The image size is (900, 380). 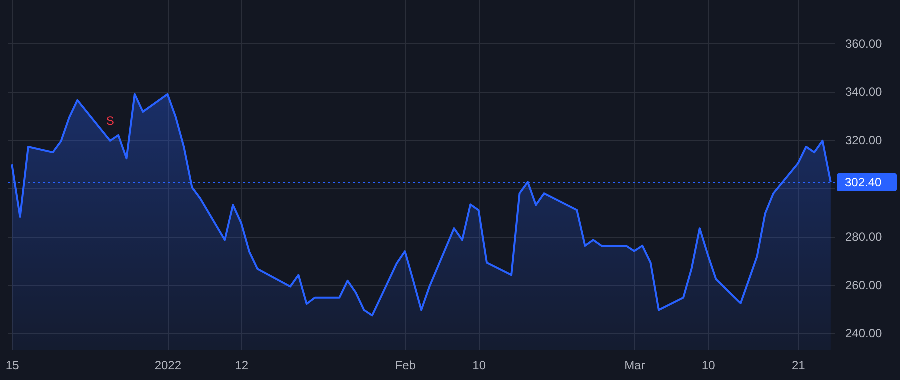 I want to click on y-tick-label: 340.00, so click(x=864, y=92).